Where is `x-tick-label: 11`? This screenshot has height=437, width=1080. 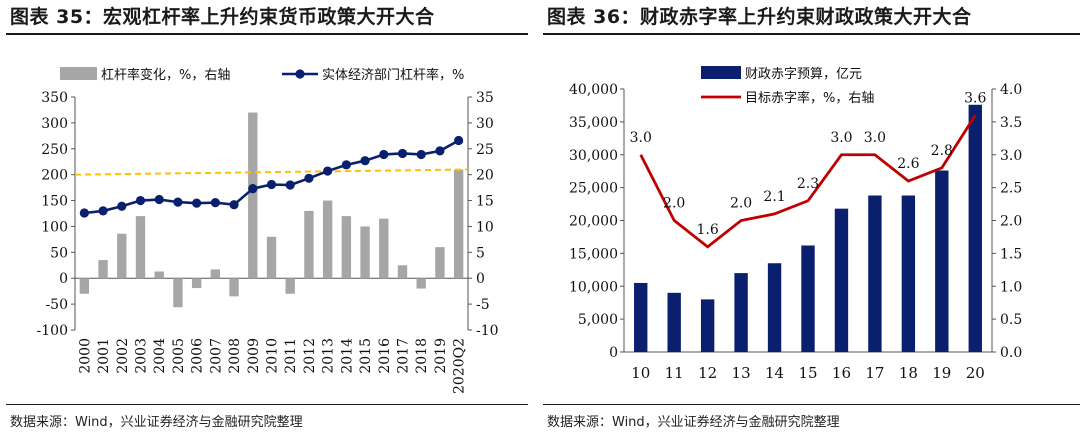
x-tick-label: 11 is located at coordinates (674, 373).